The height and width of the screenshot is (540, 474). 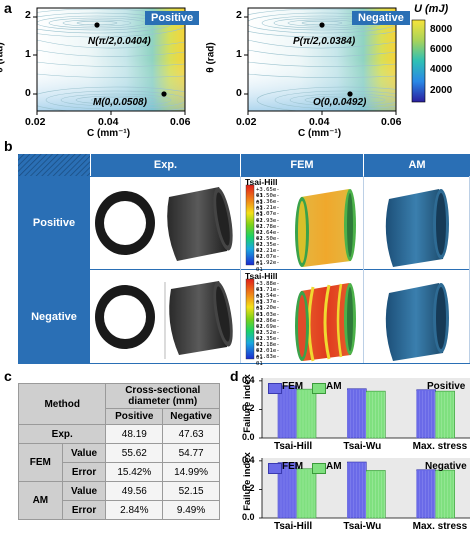 I want to click on legend-value: +3.71e-01, so click(x=268, y=293).